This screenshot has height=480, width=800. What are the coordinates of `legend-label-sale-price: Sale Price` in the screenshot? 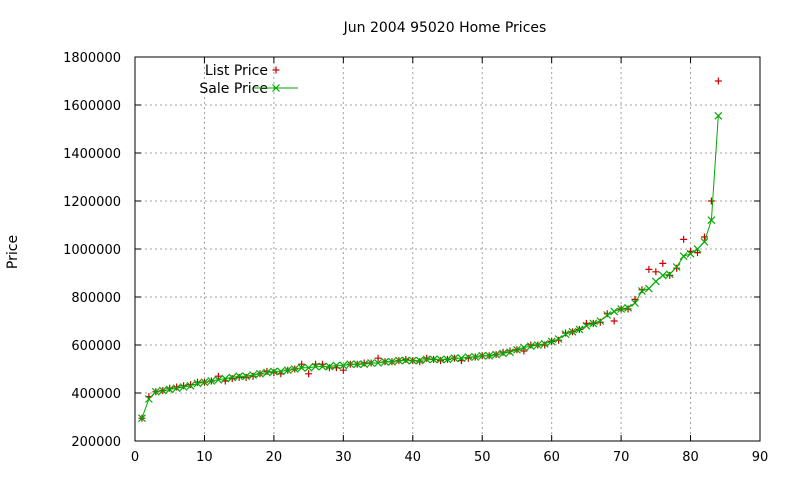 It's located at (233, 89).